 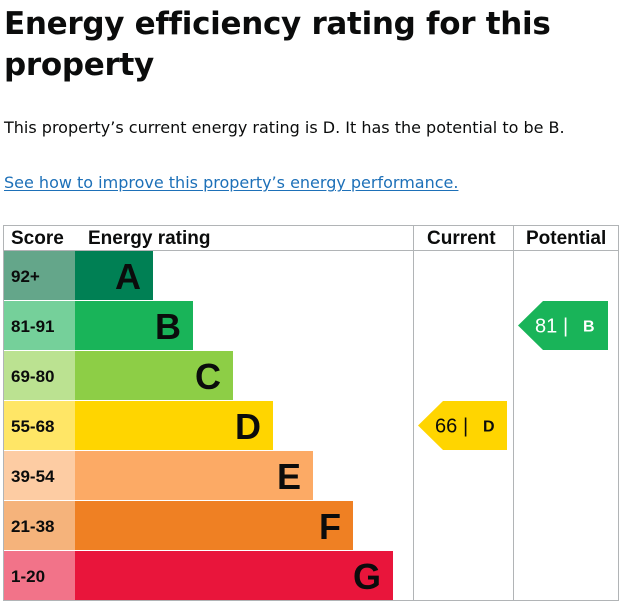 I want to click on current-arrow-shape, so click(x=462, y=425).